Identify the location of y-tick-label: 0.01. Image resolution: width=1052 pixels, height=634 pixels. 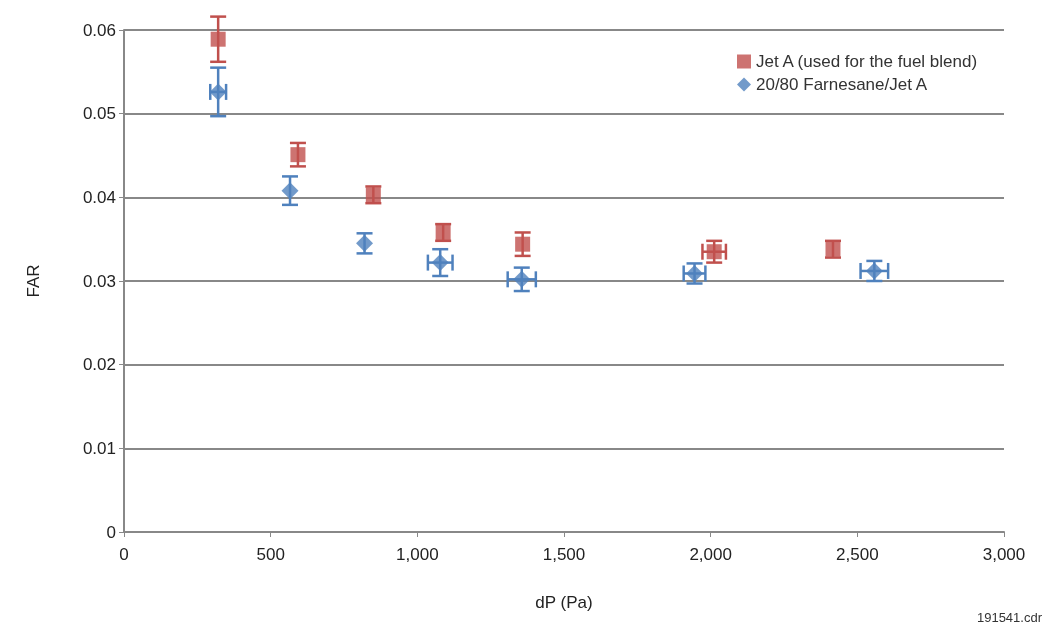
(99, 448).